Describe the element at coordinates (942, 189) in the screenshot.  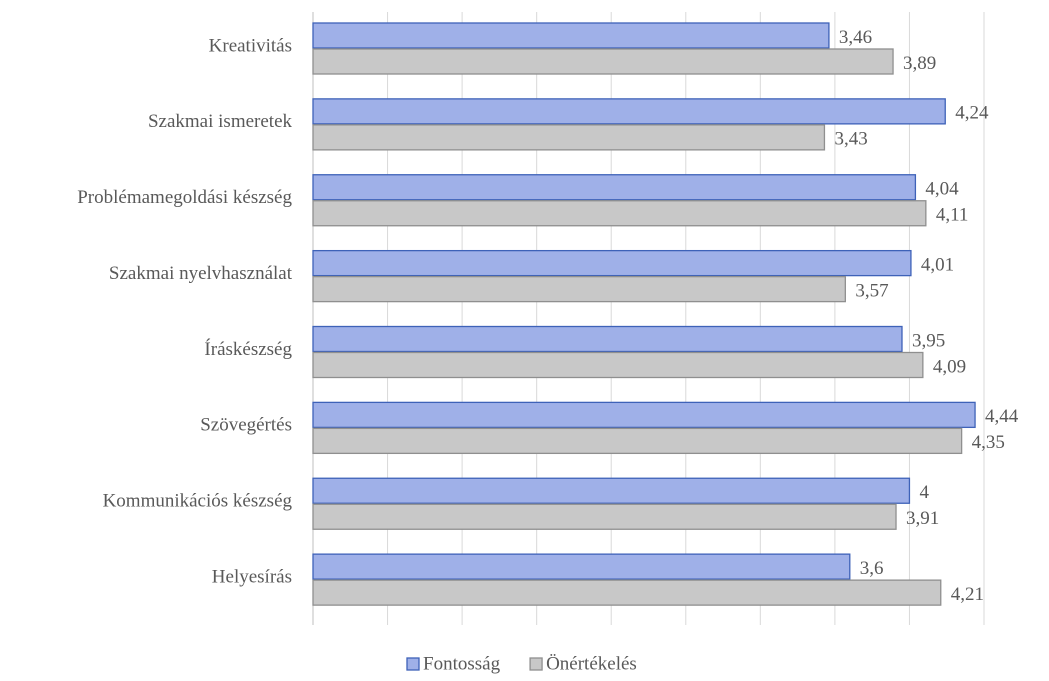
I see `data-label: 4,04` at that location.